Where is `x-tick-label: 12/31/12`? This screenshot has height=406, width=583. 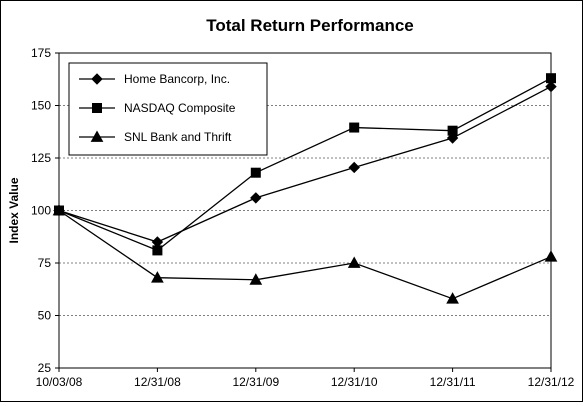
x-tick-label: 12/31/12 is located at coordinates (551, 382).